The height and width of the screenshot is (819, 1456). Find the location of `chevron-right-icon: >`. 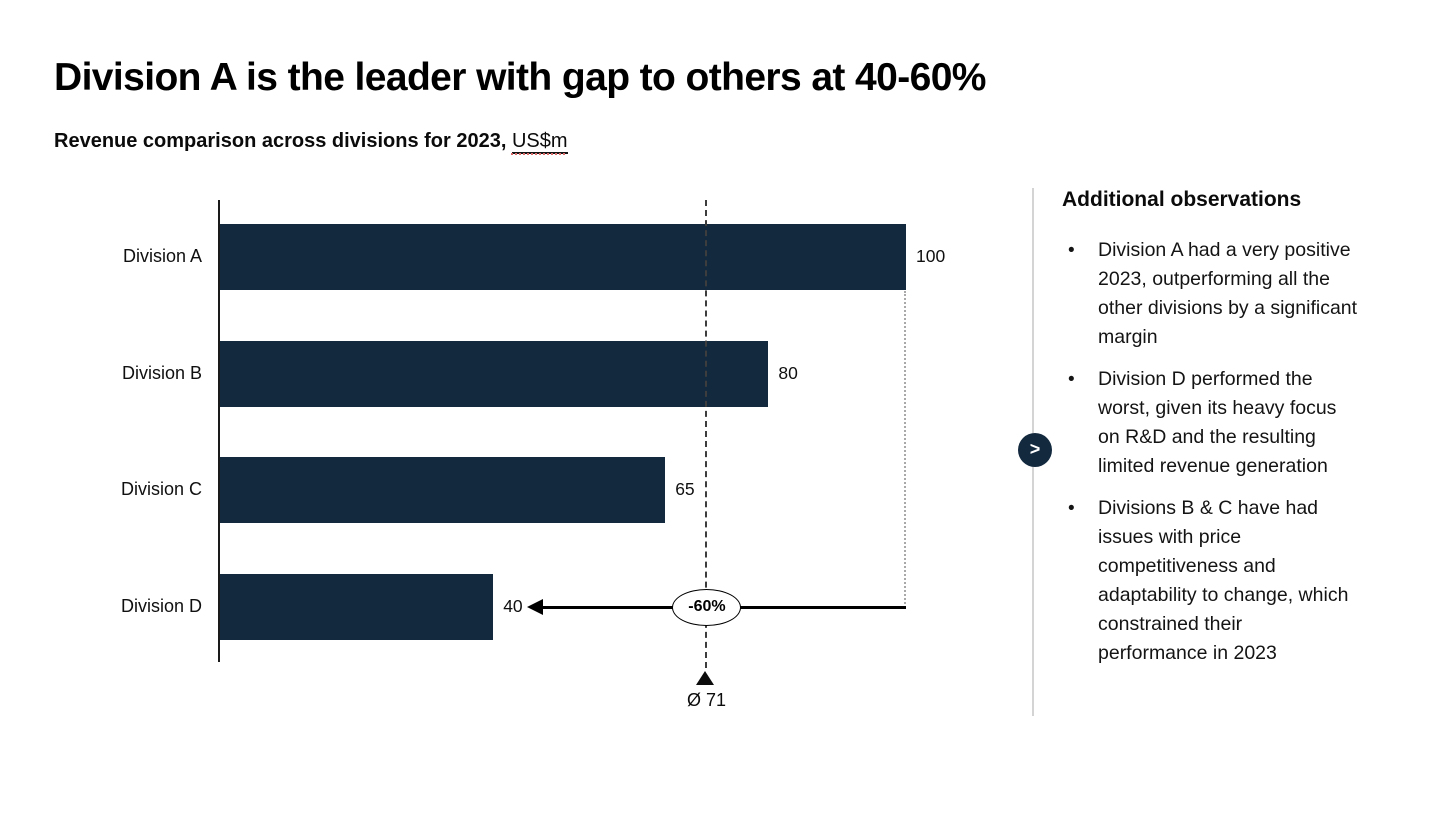

chevron-right-icon: > is located at coordinates (1035, 449).